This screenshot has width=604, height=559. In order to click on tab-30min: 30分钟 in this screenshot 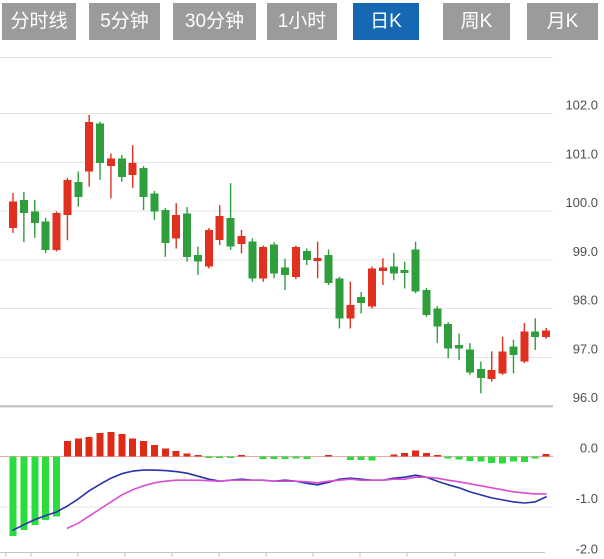, I will do `click(214, 21)`.